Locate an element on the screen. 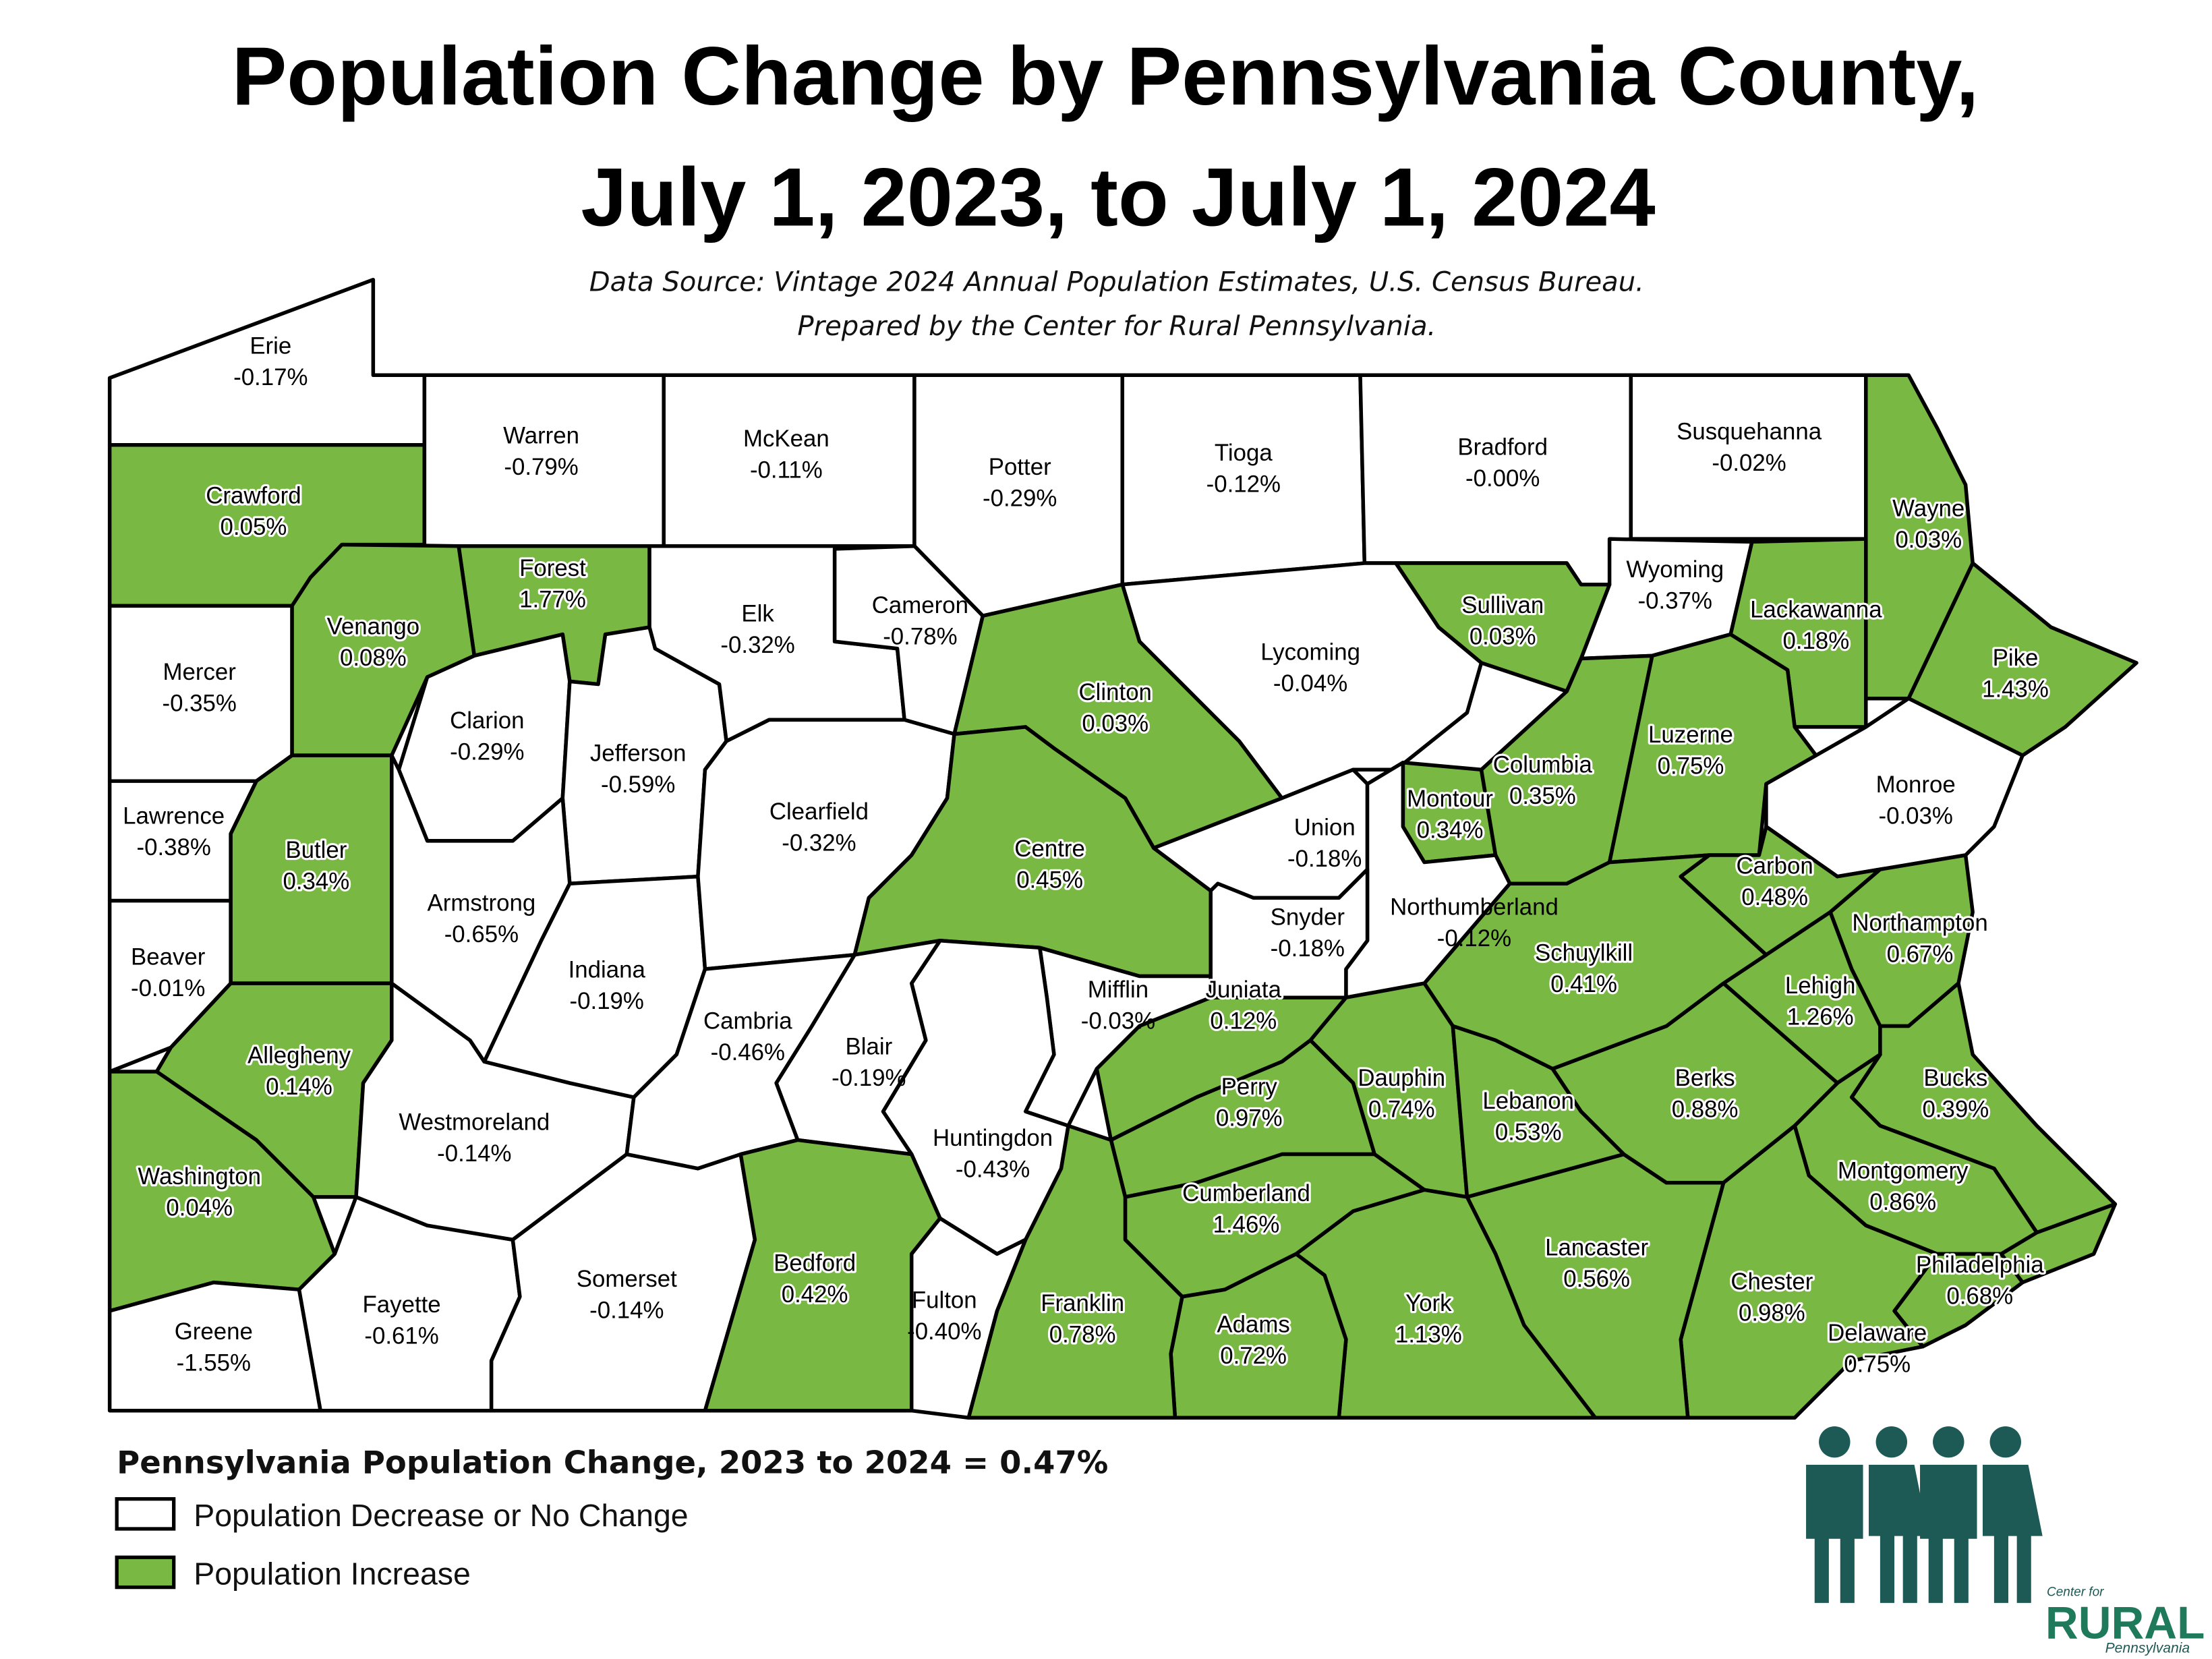 The height and width of the screenshot is (1659, 2212). county-name: Union is located at coordinates (1325, 827).